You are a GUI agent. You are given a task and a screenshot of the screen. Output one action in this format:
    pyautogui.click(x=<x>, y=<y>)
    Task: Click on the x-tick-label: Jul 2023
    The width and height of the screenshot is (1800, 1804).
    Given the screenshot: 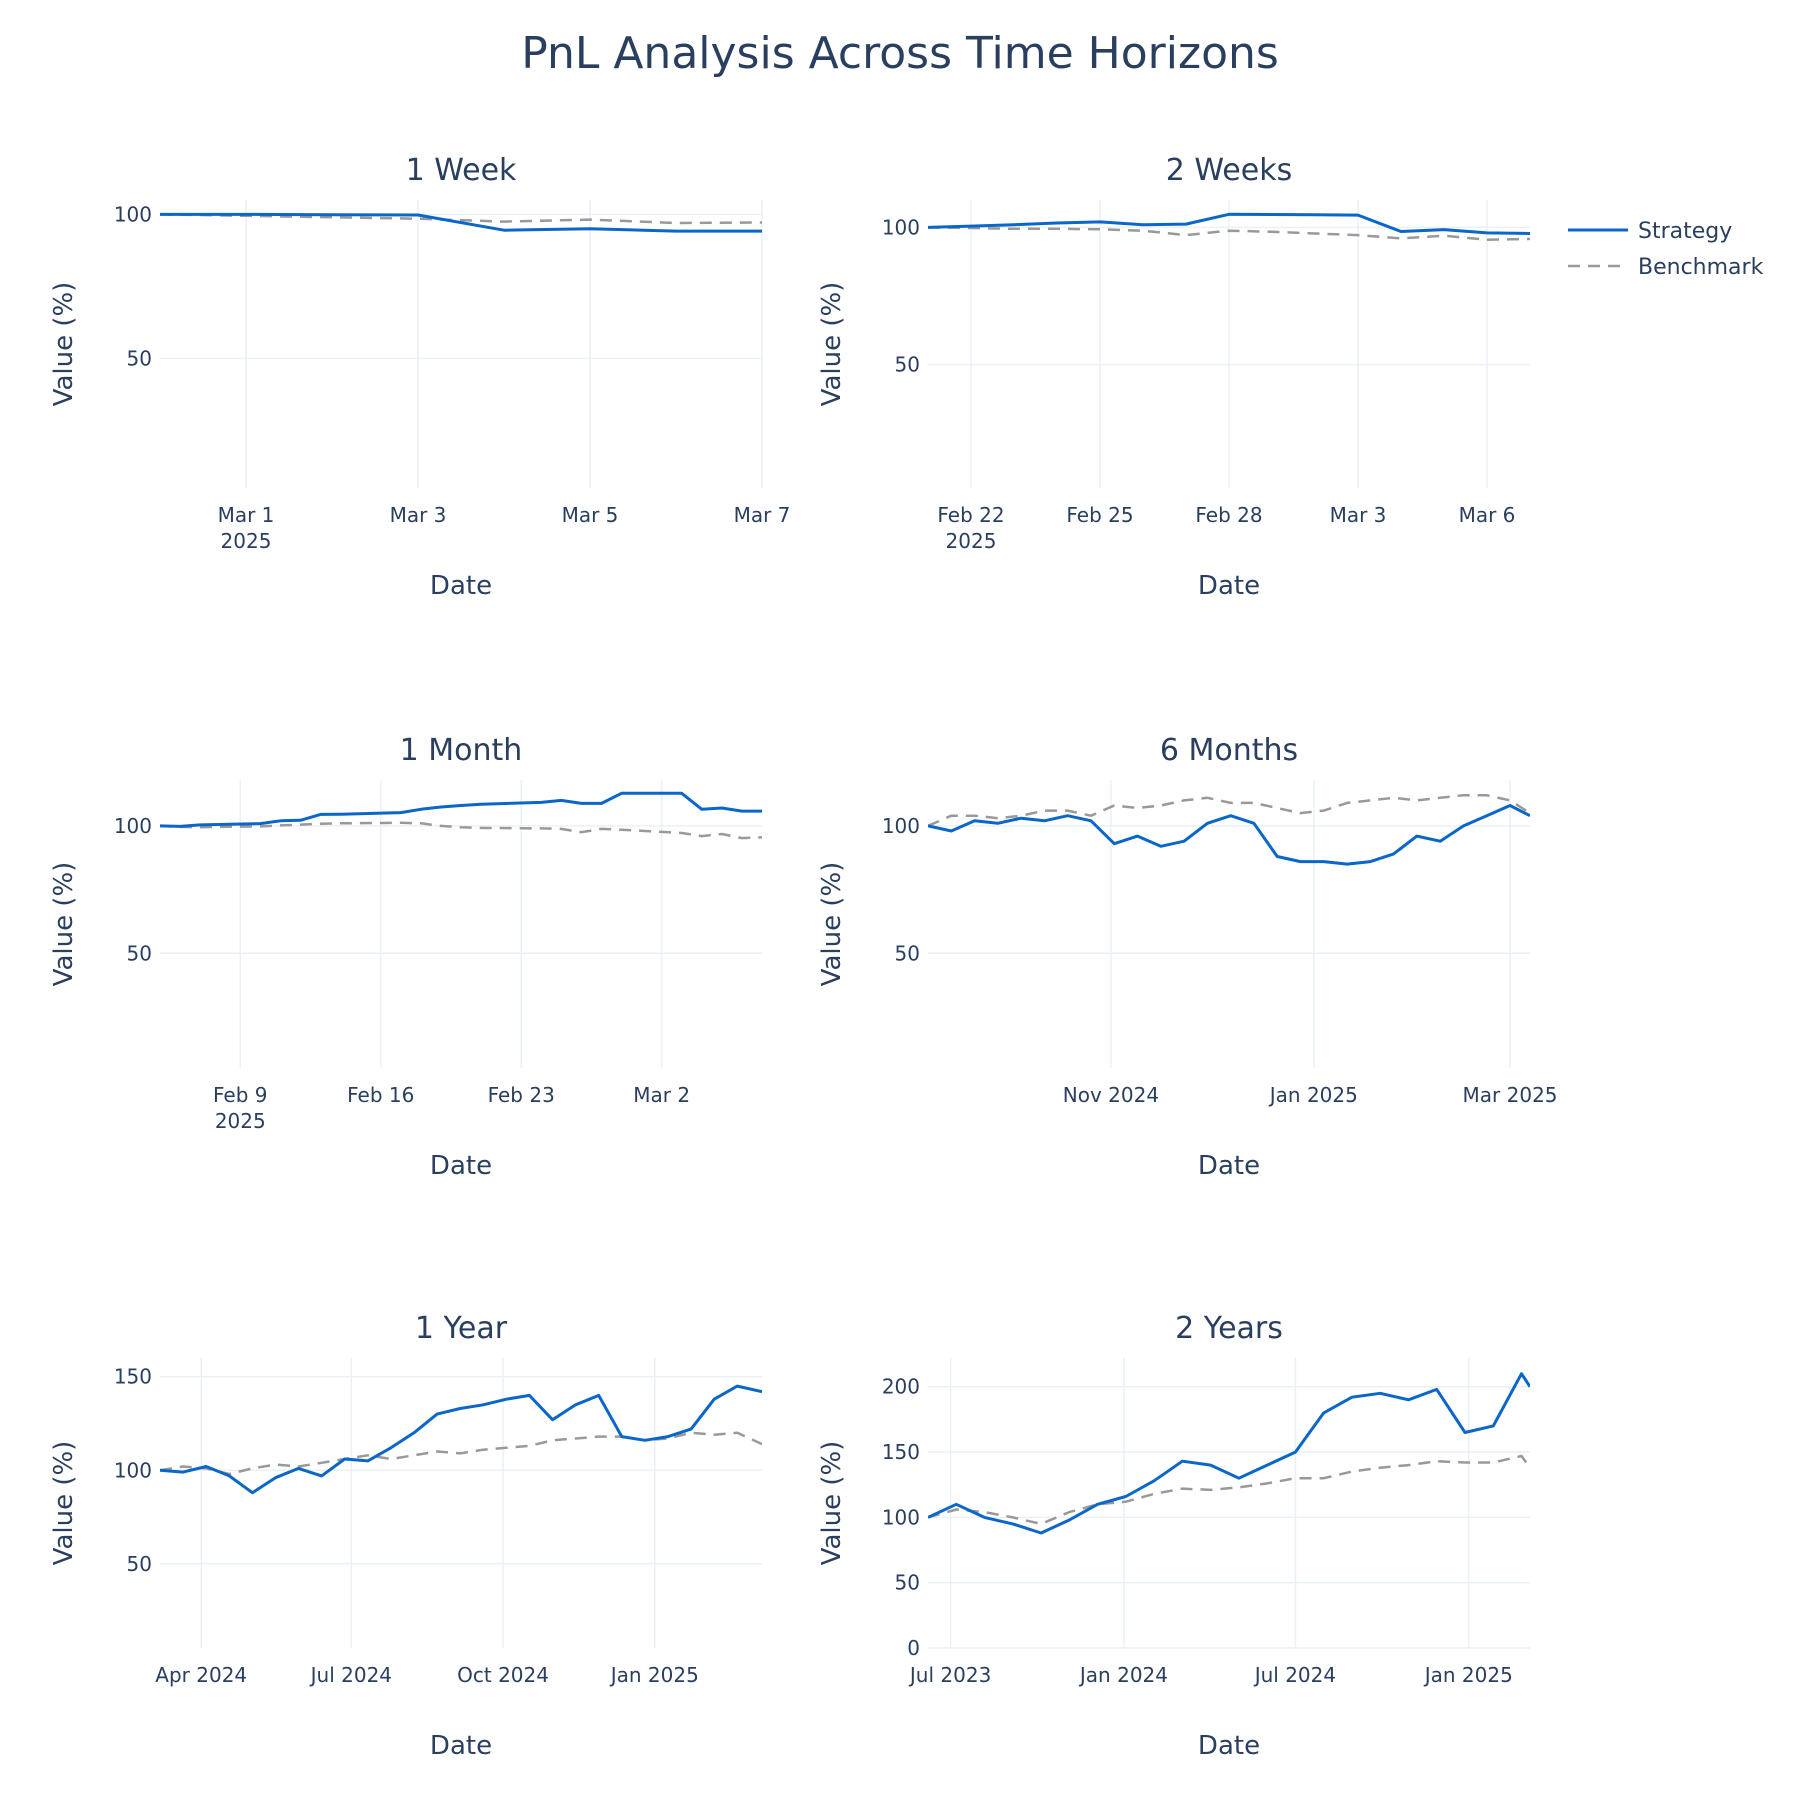 What is the action you would take?
    pyautogui.click(x=949, y=1675)
    